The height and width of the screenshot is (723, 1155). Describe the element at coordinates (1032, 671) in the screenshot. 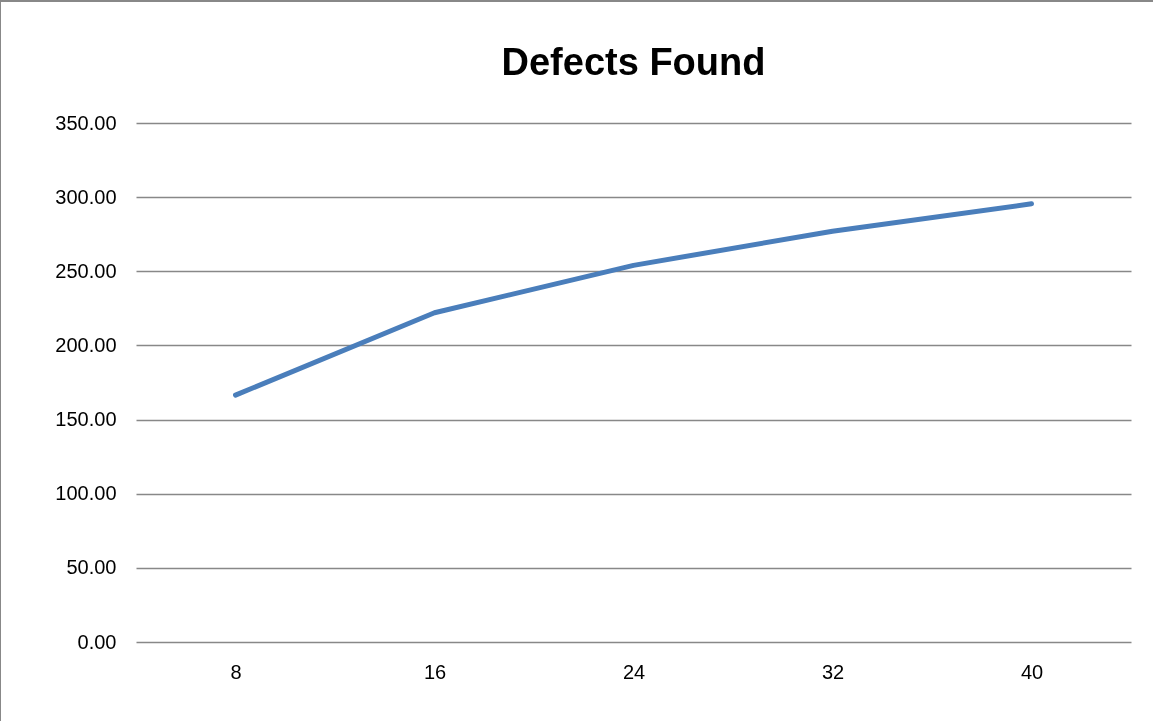

I see `x-tick-label: 40` at that location.